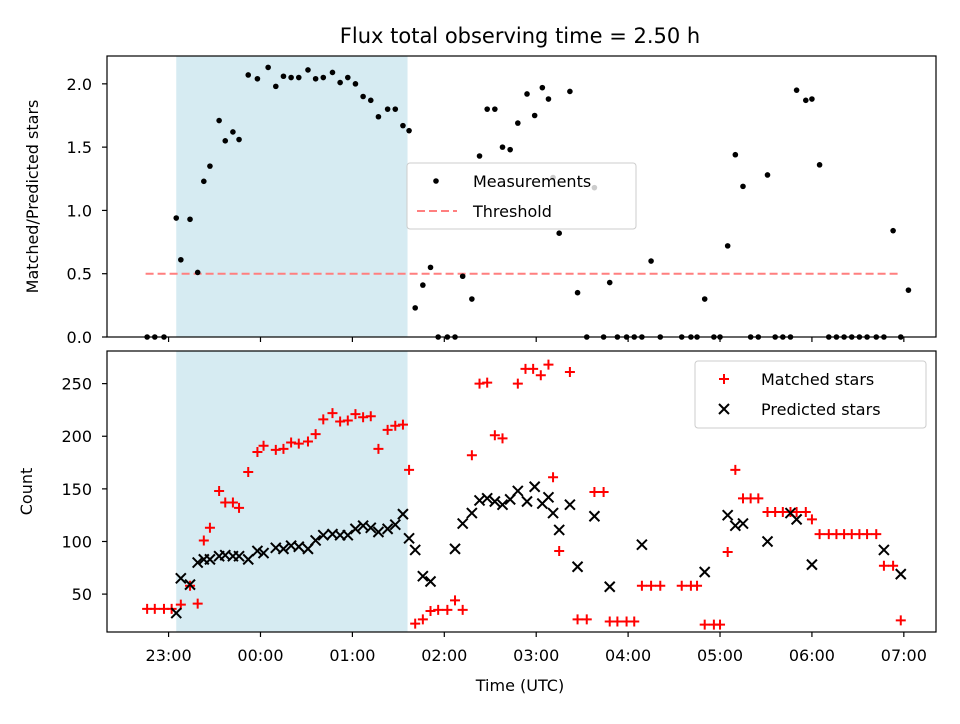  Describe the element at coordinates (352, 655) in the screenshot. I see `x-tick-label: 01:00` at that location.